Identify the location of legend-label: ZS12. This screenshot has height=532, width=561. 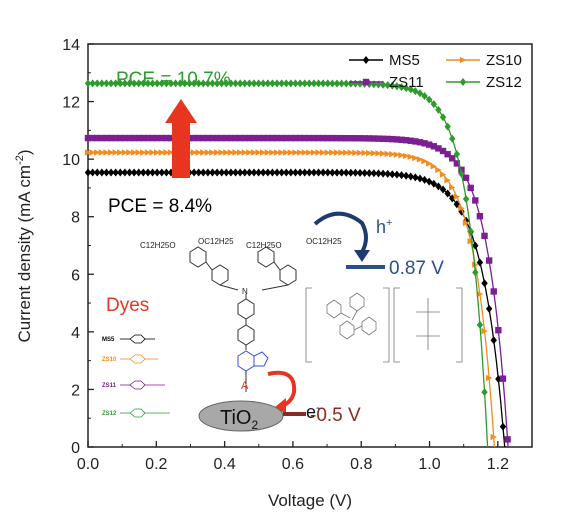
(504, 82).